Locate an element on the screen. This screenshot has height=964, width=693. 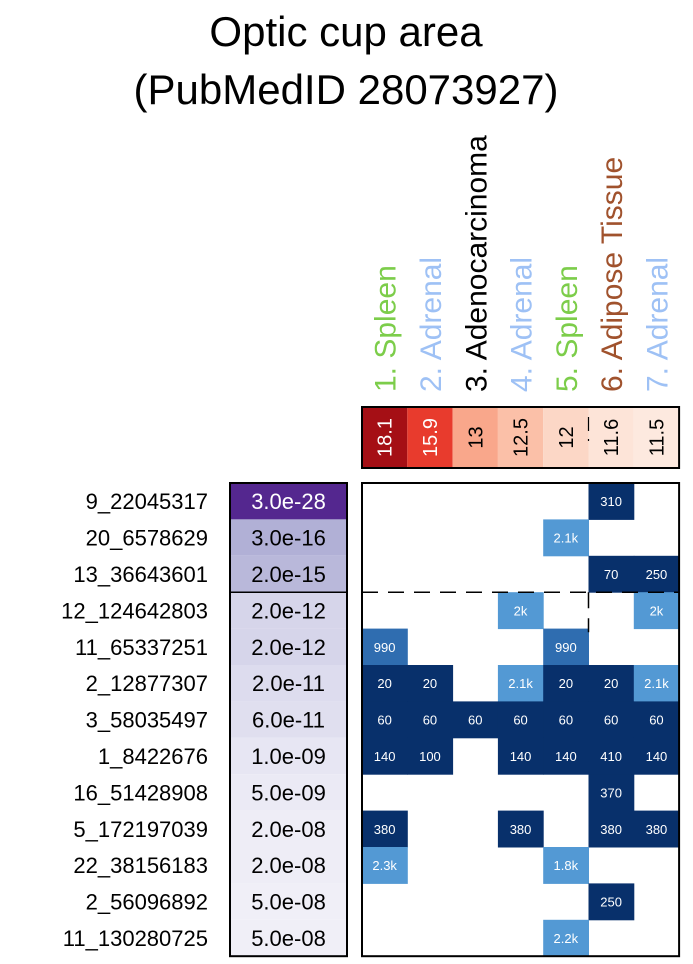
score-value-5: 12 is located at coordinates (567, 437).